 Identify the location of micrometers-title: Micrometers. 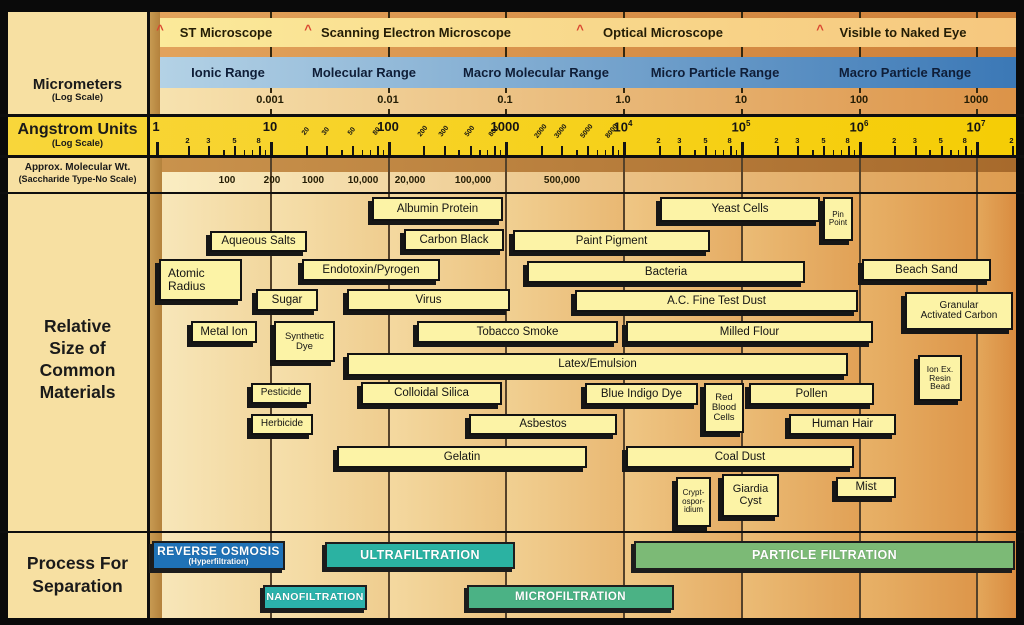
(77, 84).